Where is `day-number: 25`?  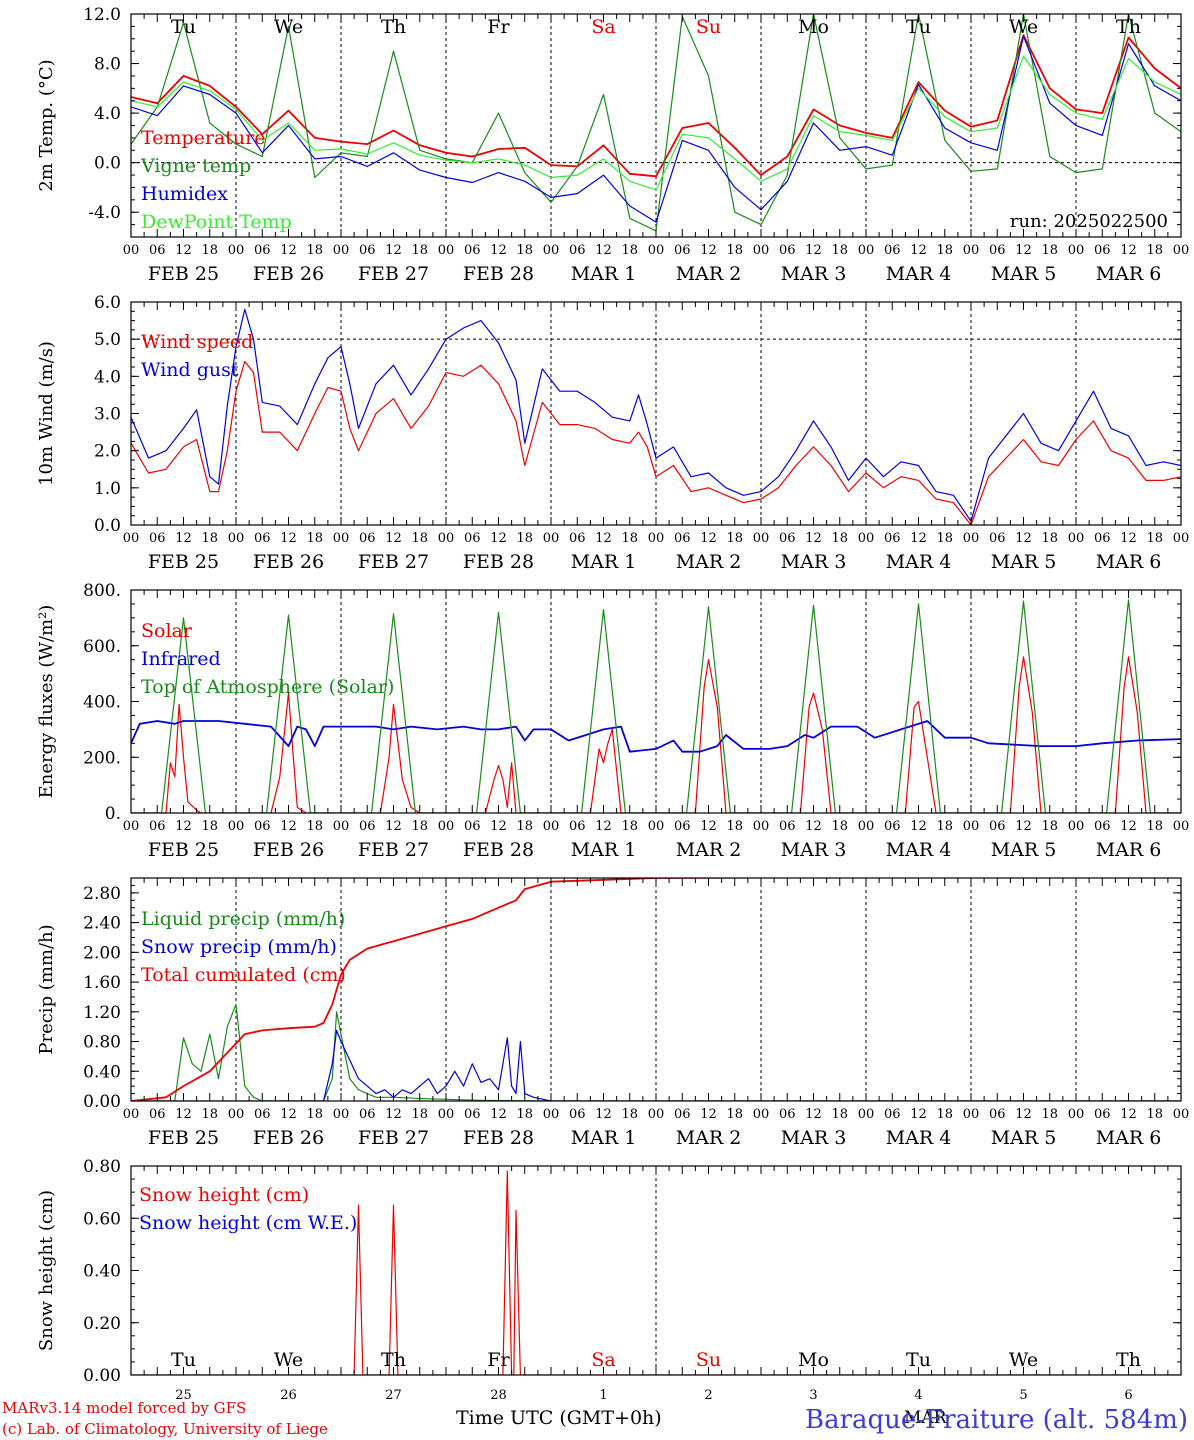 day-number: 25 is located at coordinates (183, 1395).